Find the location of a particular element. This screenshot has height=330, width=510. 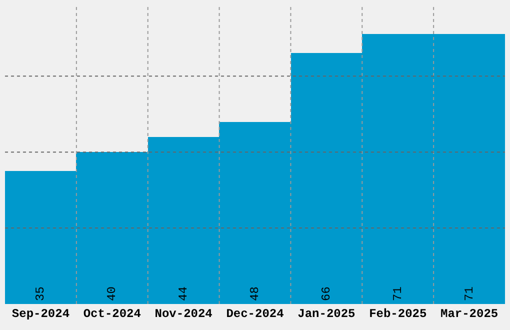

data-label: 35 is located at coordinates (41, 293).